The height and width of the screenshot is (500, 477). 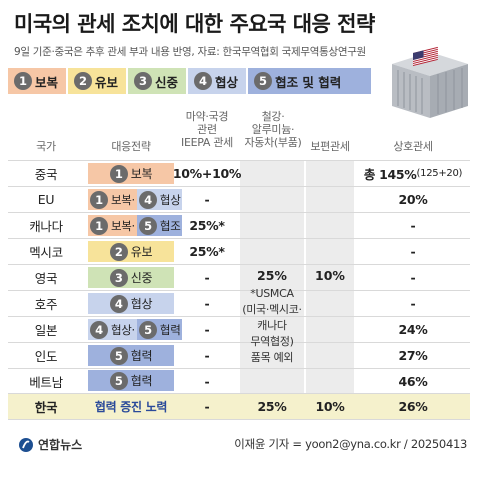 I want to click on table-row-country: 캐나다, so click(x=46, y=226).